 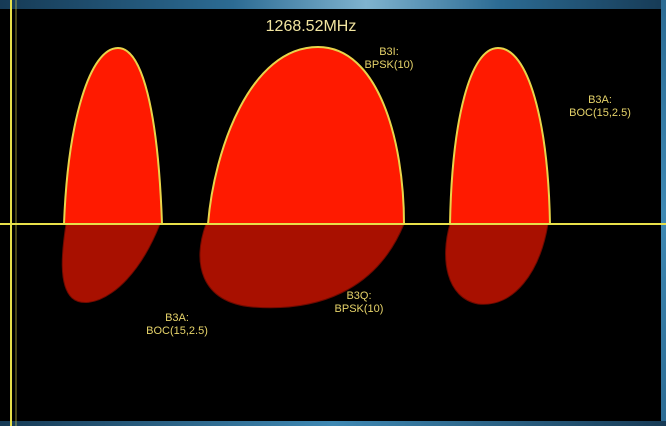 What do you see at coordinates (177, 318) in the screenshot?
I see `b3a-lower-name: B3A:` at bounding box center [177, 318].